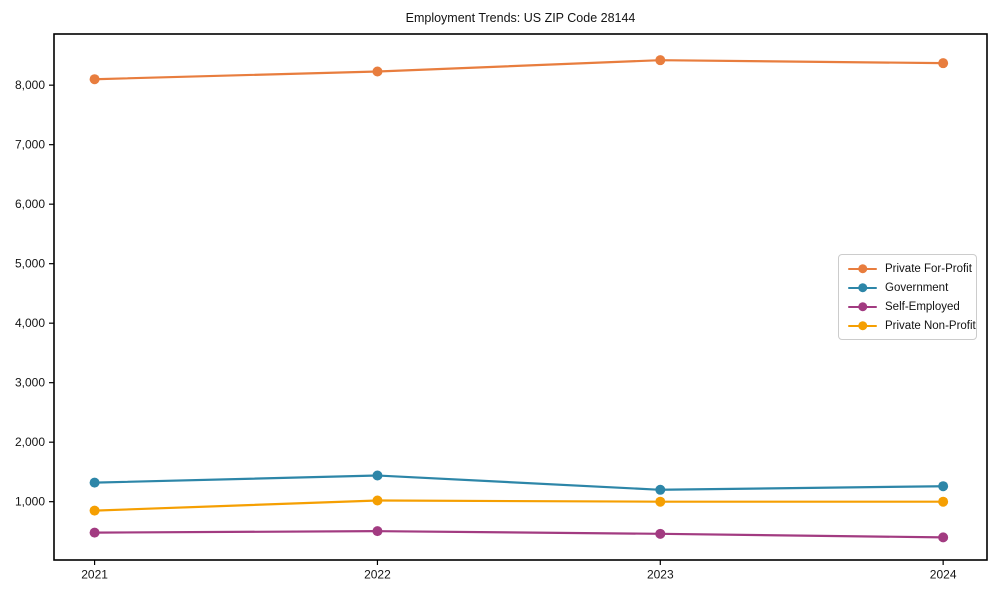 The width and height of the screenshot is (1000, 600). I want to click on data-point-private-for-profit-2024, so click(943, 63).